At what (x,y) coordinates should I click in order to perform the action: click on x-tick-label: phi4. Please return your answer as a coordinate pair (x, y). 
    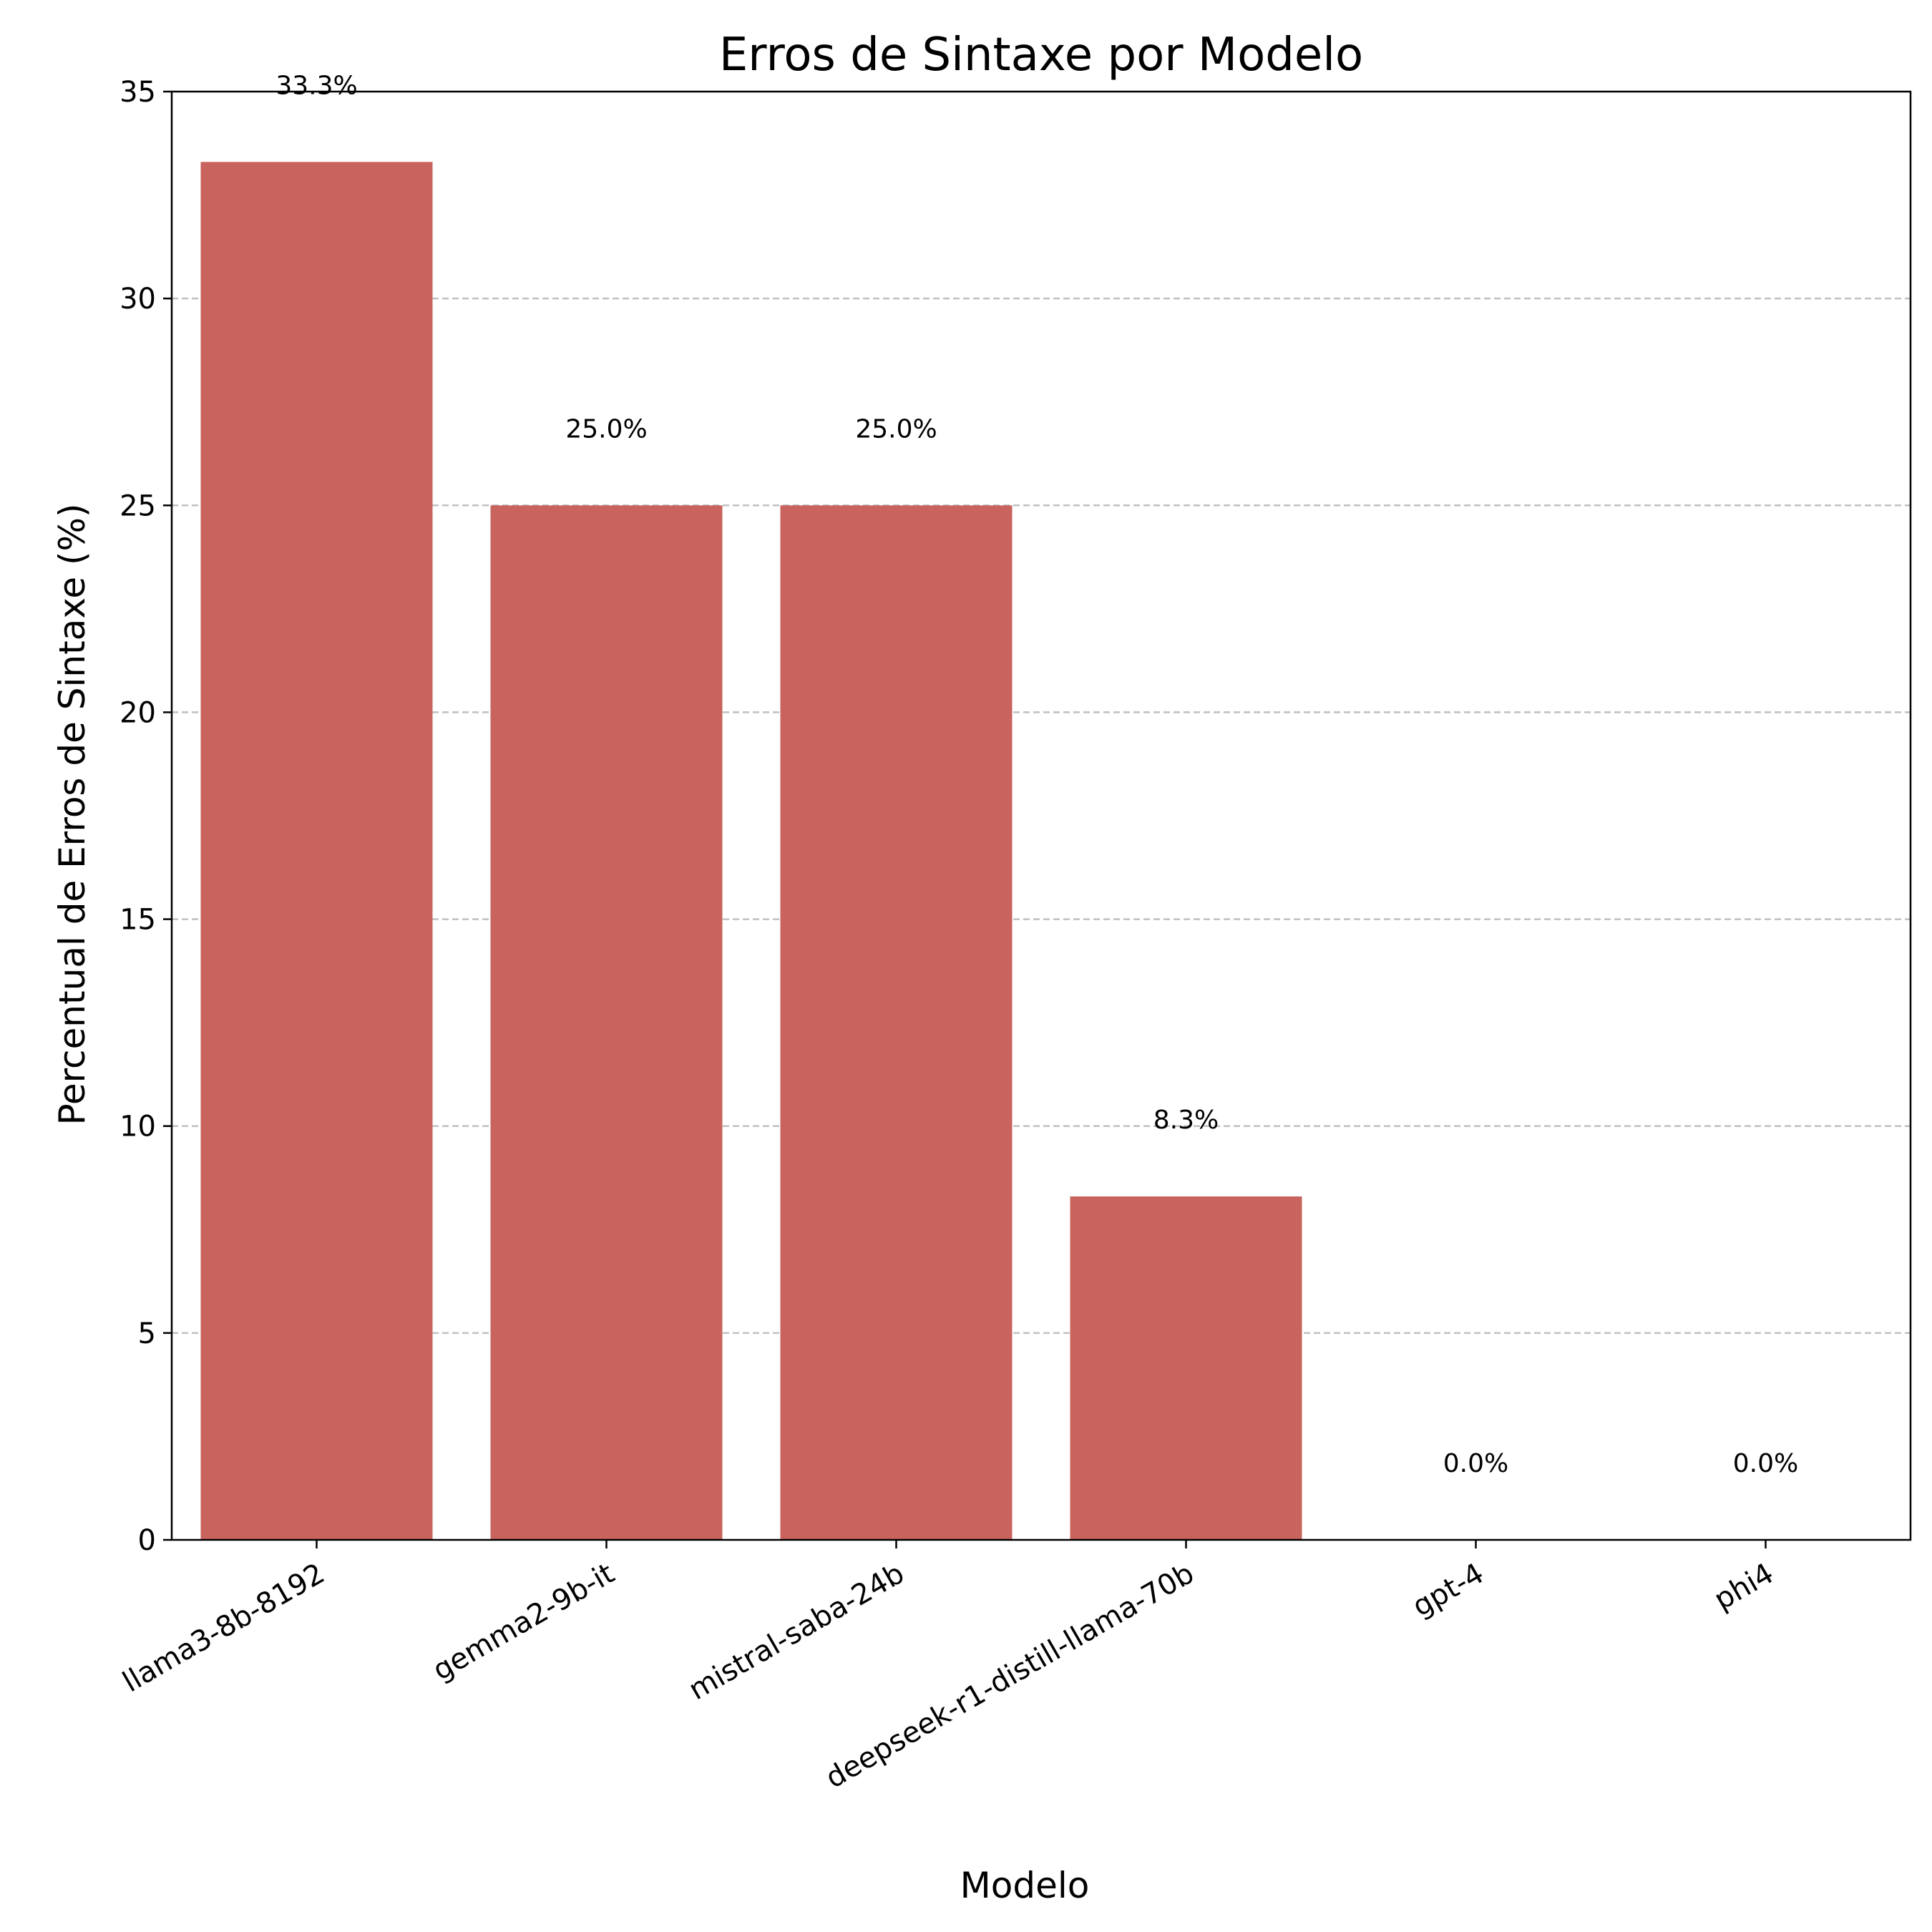
    Looking at the image, I should click on (1744, 1586).